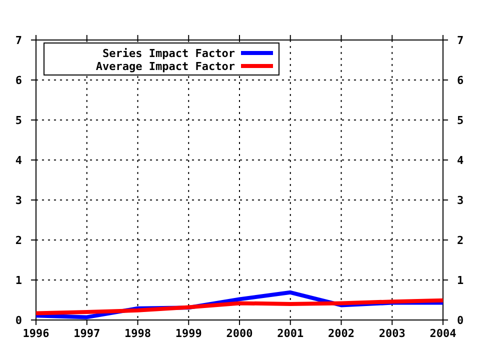 The width and height of the screenshot is (480, 350). What do you see at coordinates (443, 333) in the screenshot?
I see `x-tick-label: 2004` at bounding box center [443, 333].